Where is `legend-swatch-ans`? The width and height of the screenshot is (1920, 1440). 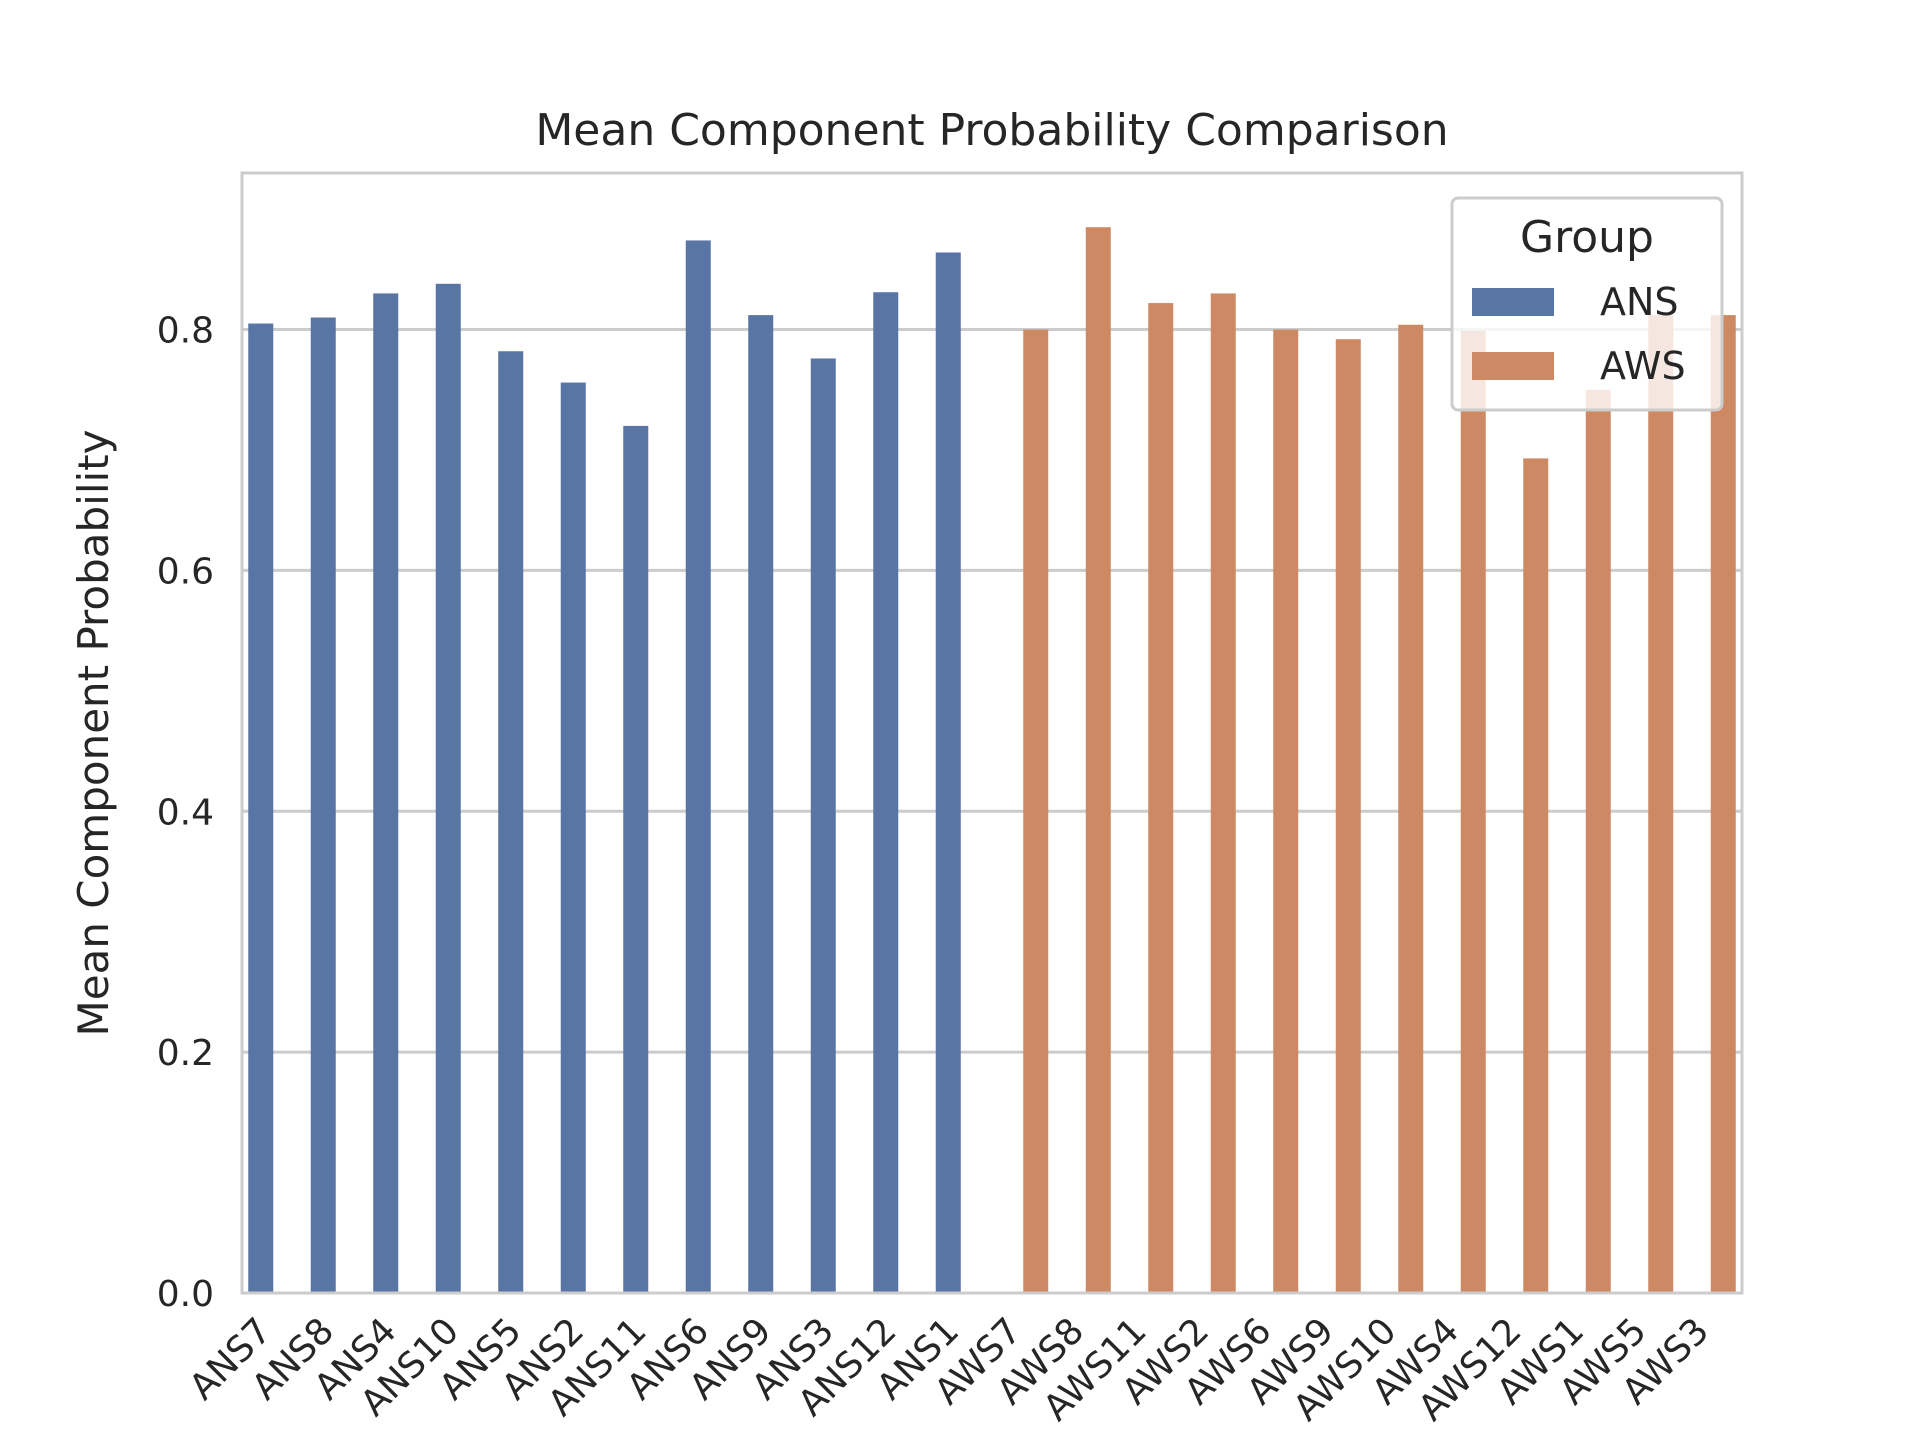 legend-swatch-ans is located at coordinates (1513, 302).